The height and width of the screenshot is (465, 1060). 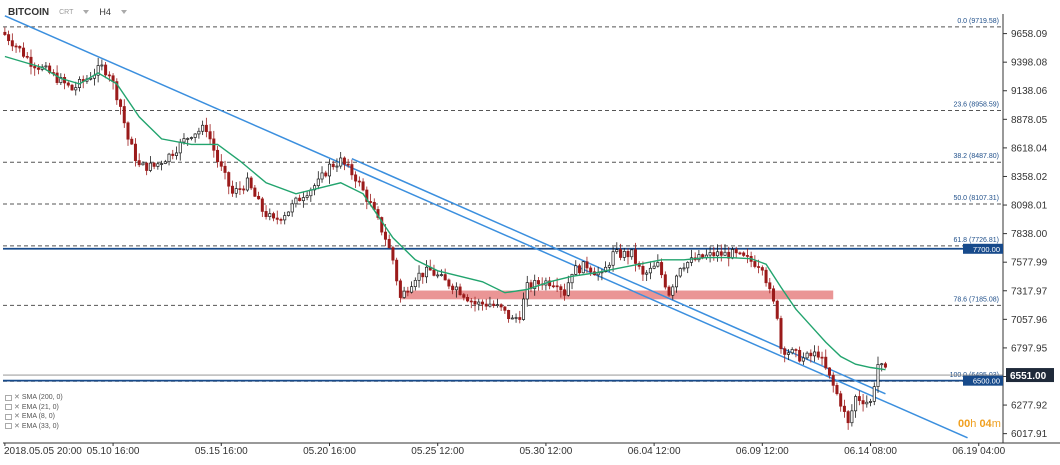 I want to click on symbol-label: BITCOIN, so click(x=29, y=12).